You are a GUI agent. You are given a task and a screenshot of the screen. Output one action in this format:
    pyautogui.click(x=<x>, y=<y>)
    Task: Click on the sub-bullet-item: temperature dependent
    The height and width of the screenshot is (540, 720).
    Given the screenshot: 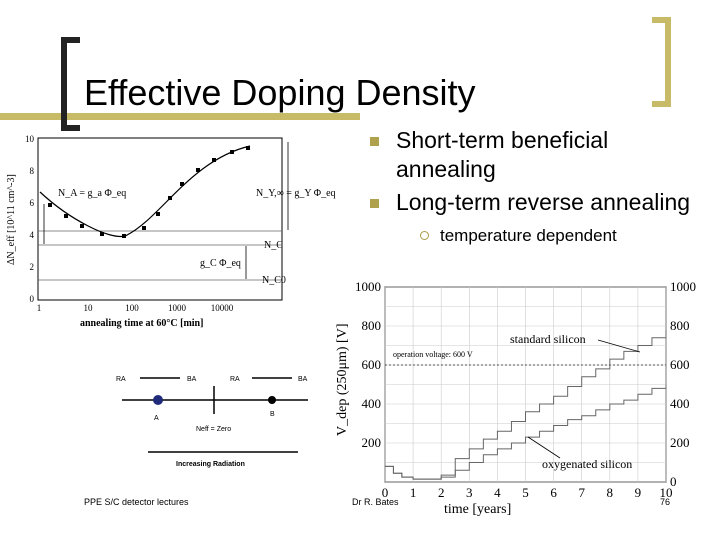 What is the action you would take?
    pyautogui.click(x=563, y=236)
    